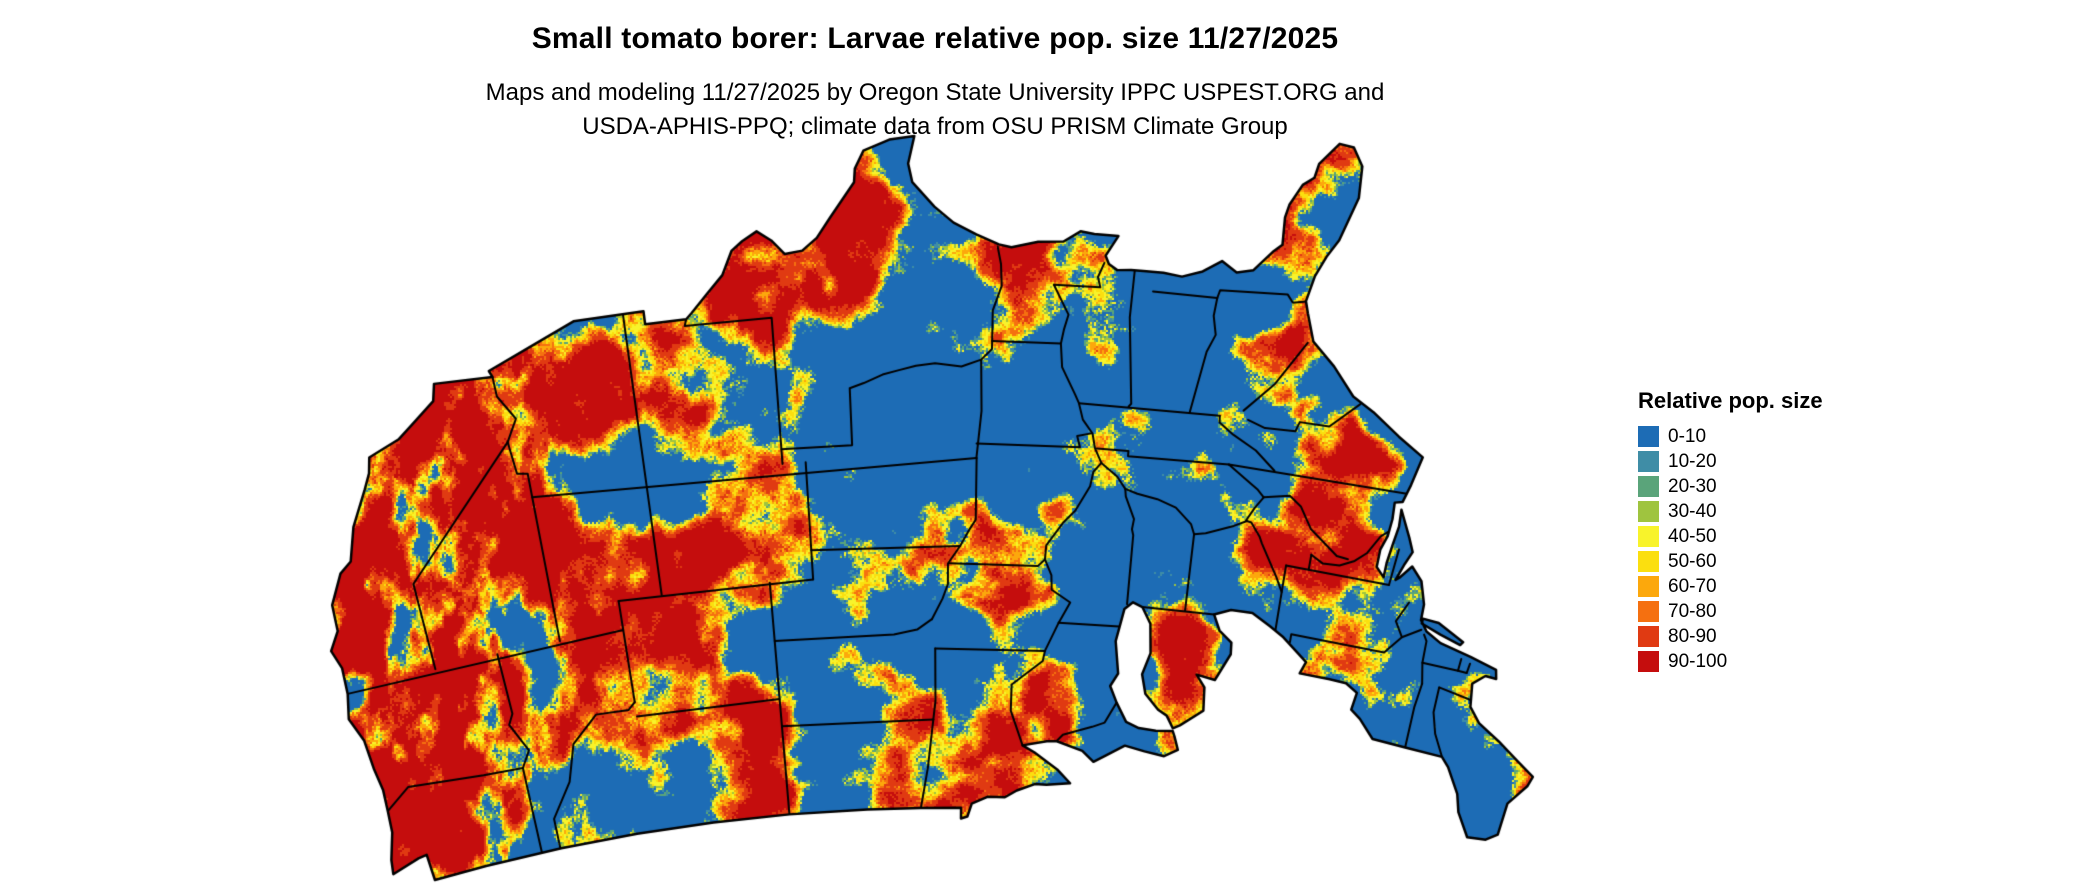 The width and height of the screenshot is (2100, 892). I want to click on legend-title: Relative pop. size, so click(1730, 400).